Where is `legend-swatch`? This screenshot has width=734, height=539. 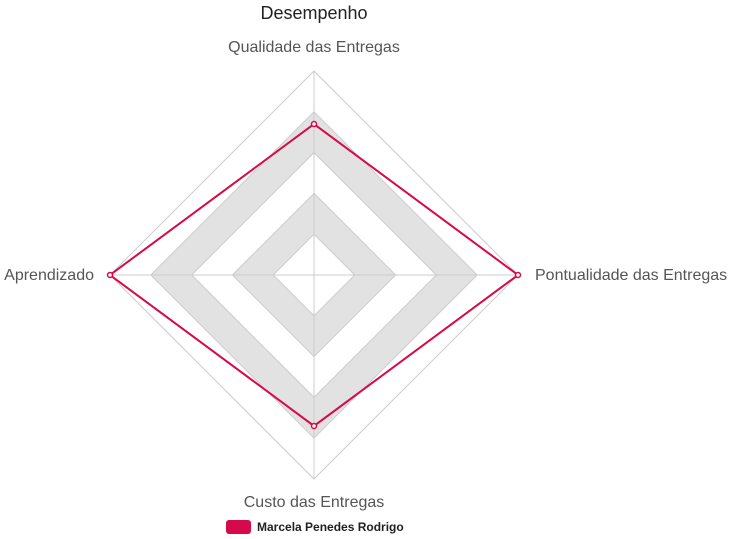
legend-swatch is located at coordinates (238, 527).